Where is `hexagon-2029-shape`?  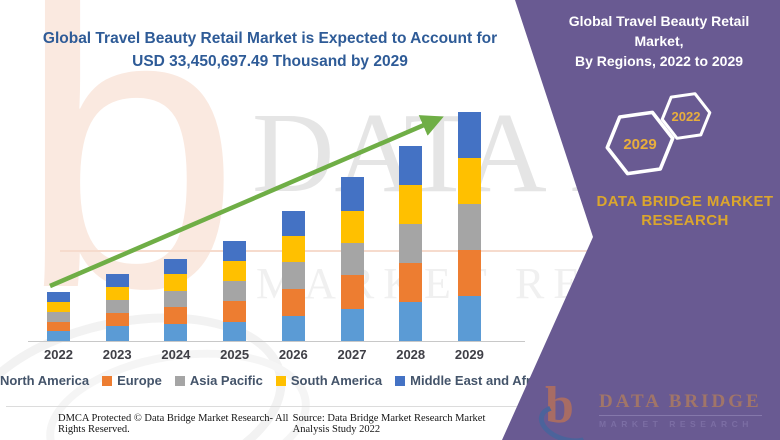 hexagon-2029-shape is located at coordinates (640, 143).